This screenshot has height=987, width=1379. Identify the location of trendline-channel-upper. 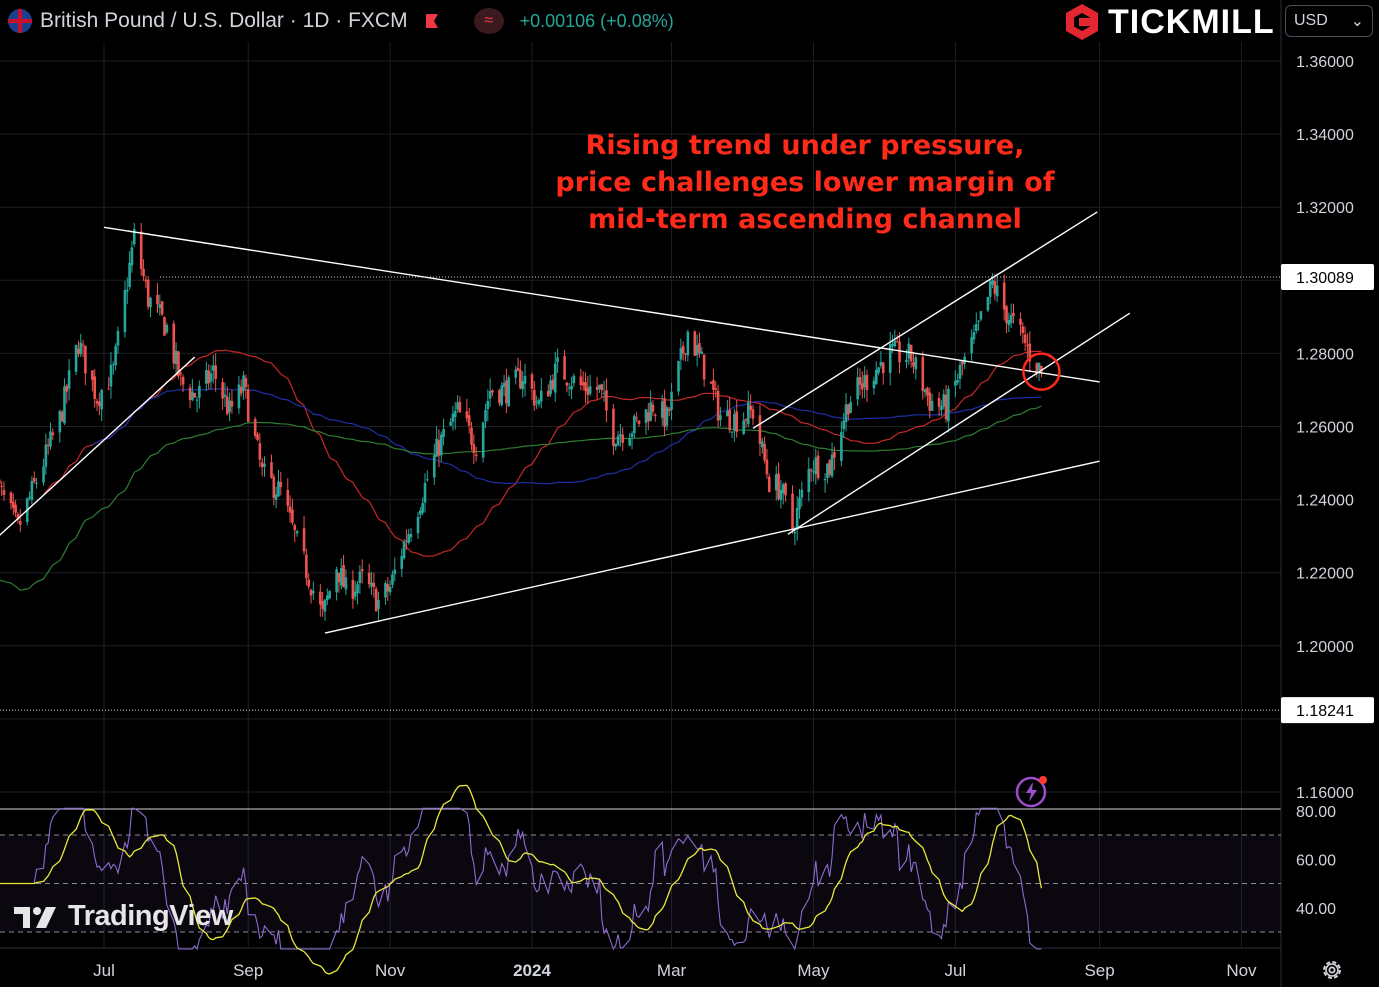
(925, 320).